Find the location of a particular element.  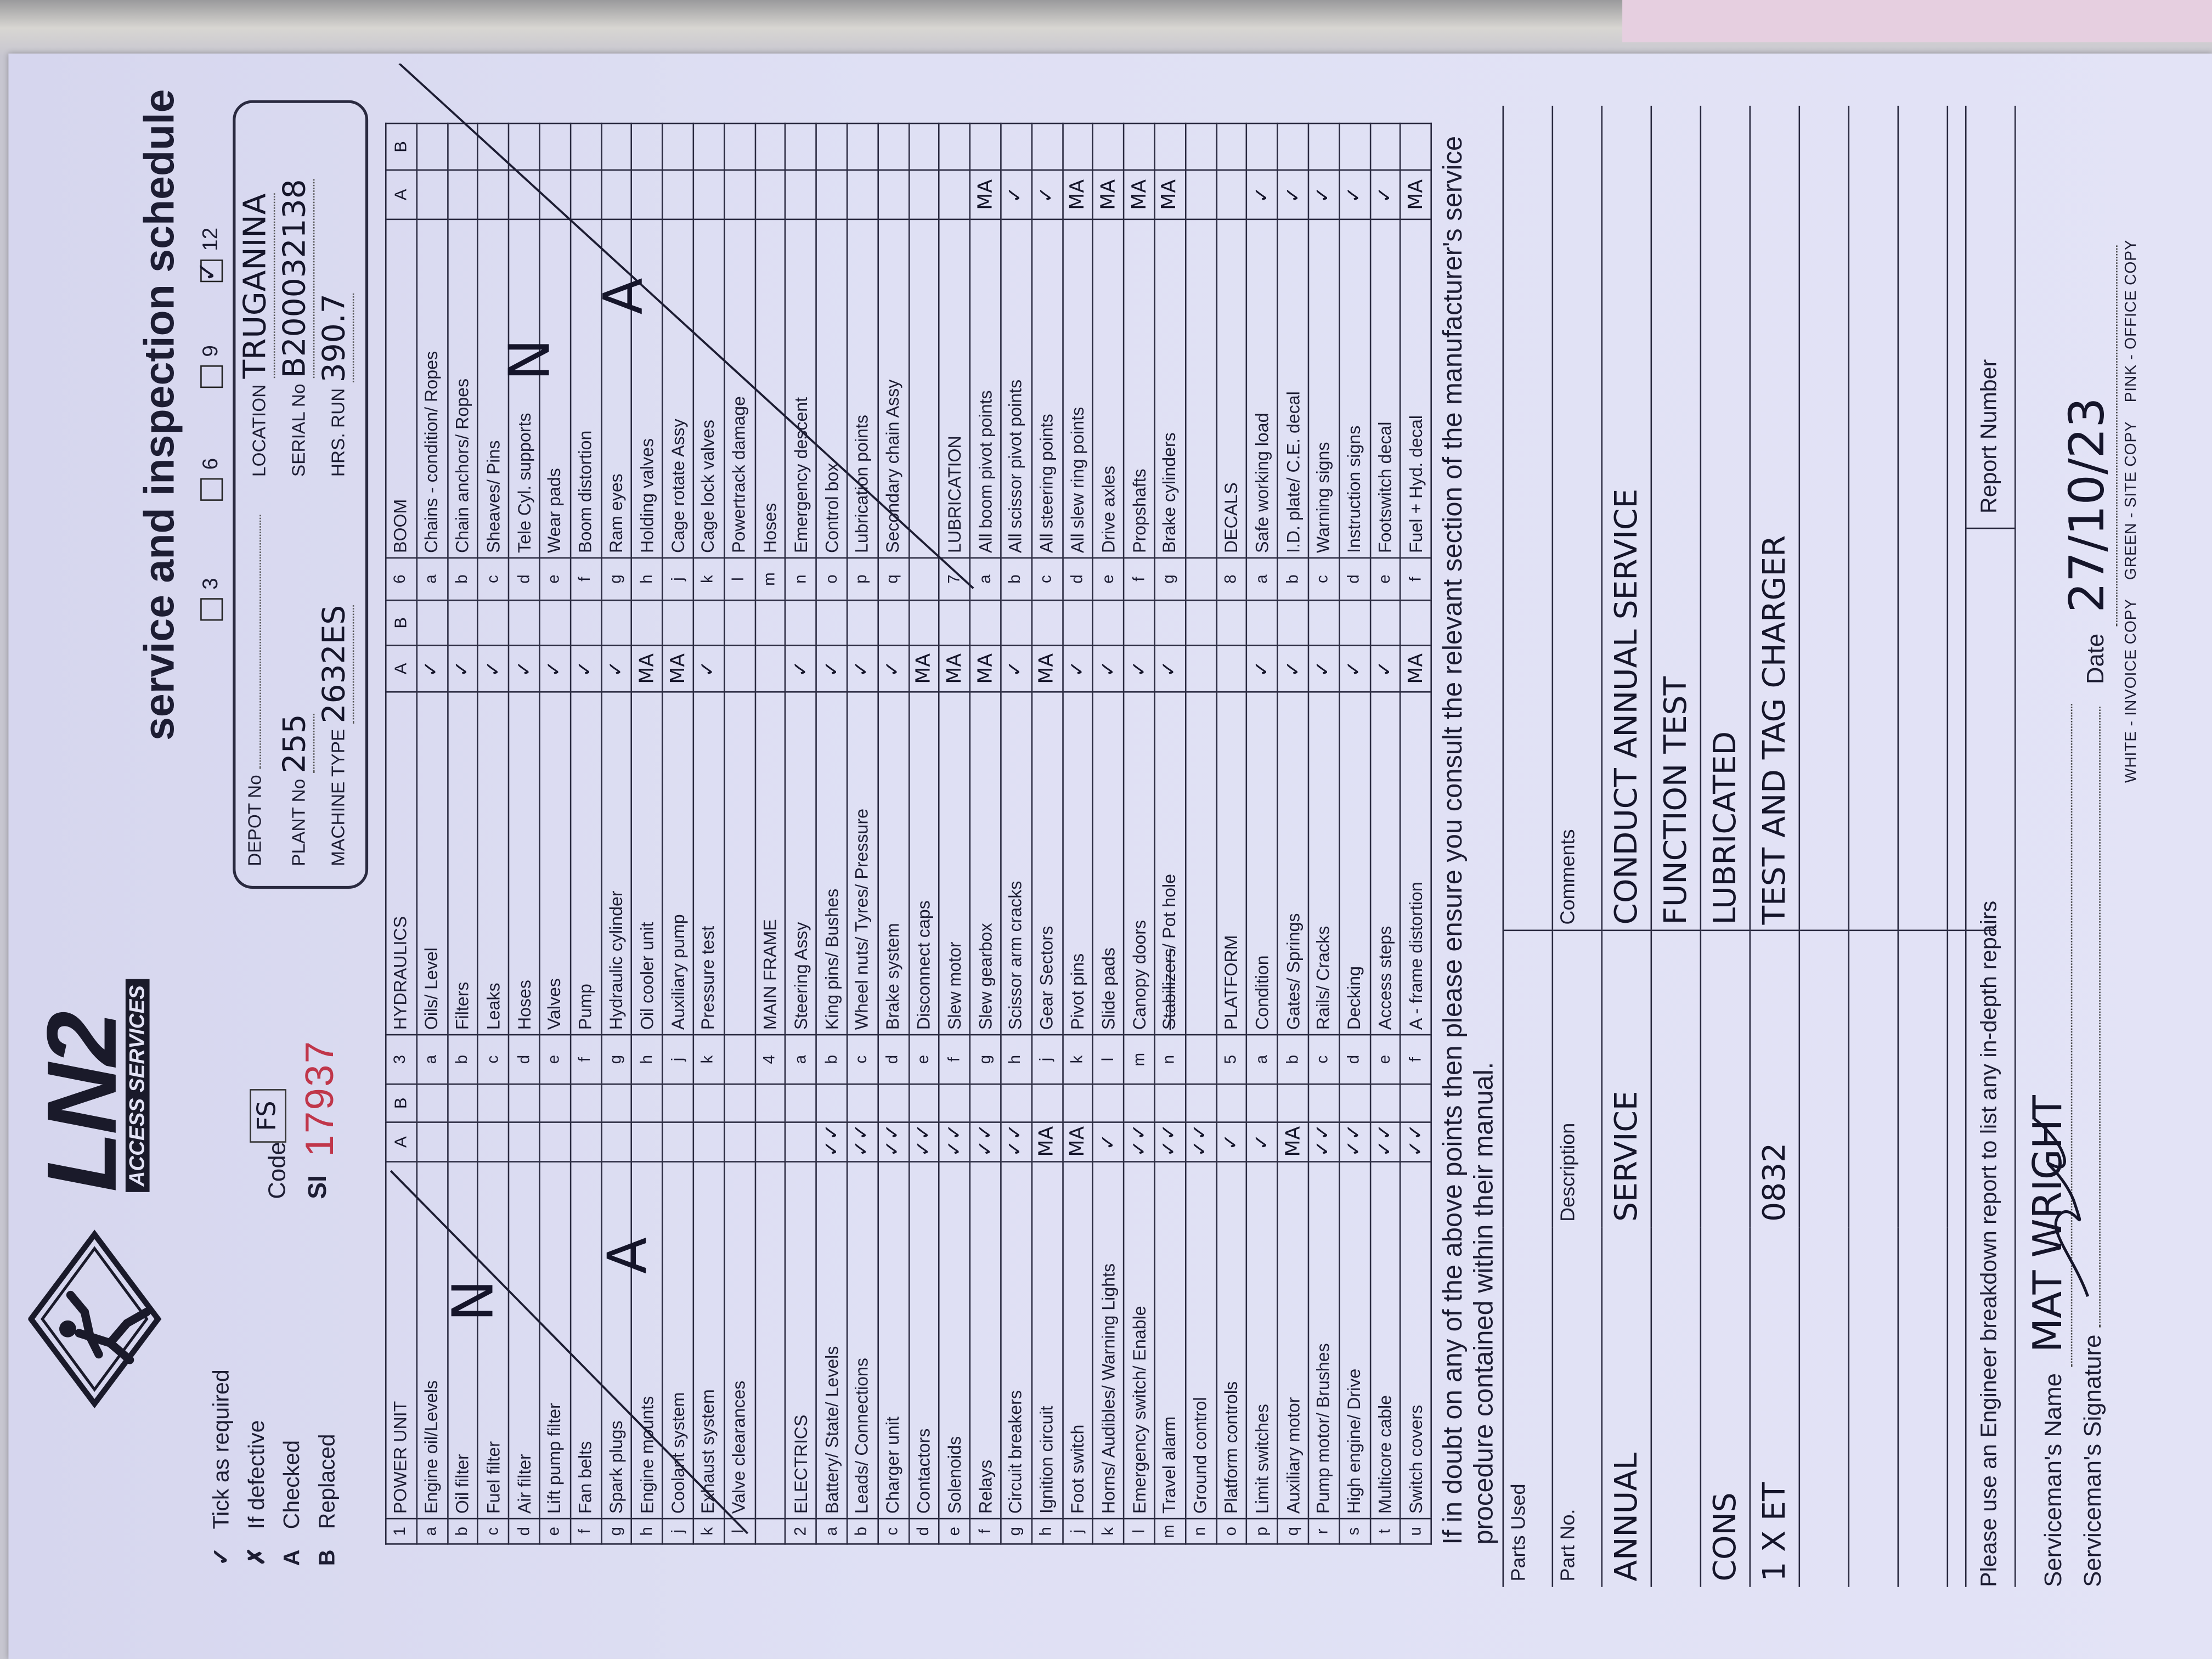

interval-6: 6 is located at coordinates (211, 479).